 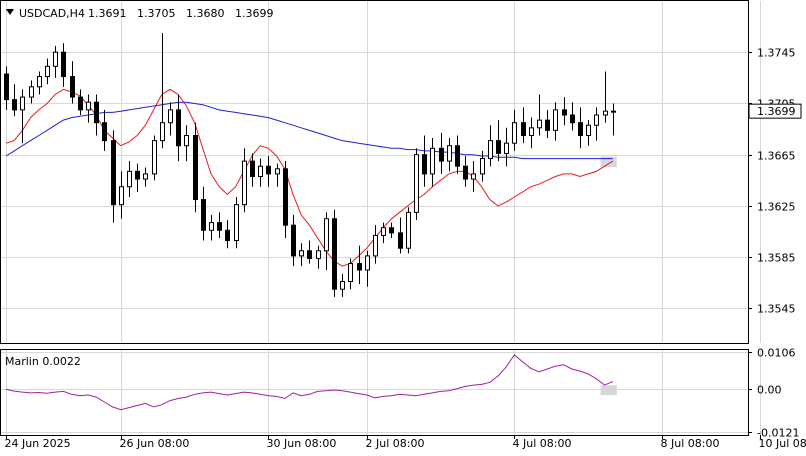 What do you see at coordinates (10, 12) in the screenshot?
I see `dropdown-triangle-icon` at bounding box center [10, 12].